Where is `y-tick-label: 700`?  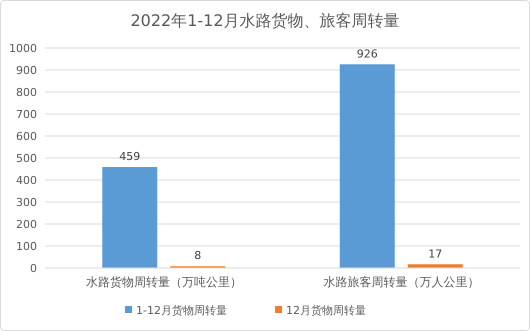
y-tick-label: 700 is located at coordinates (26, 114).